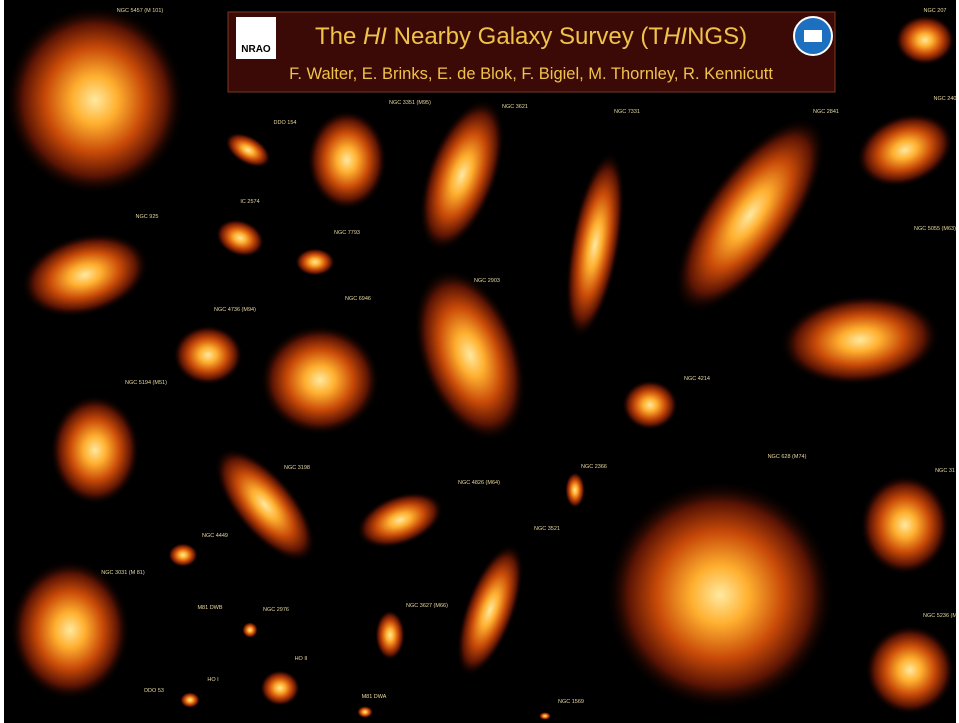 This screenshot has height=723, width=959. I want to click on title-part: NGS), so click(717, 36).